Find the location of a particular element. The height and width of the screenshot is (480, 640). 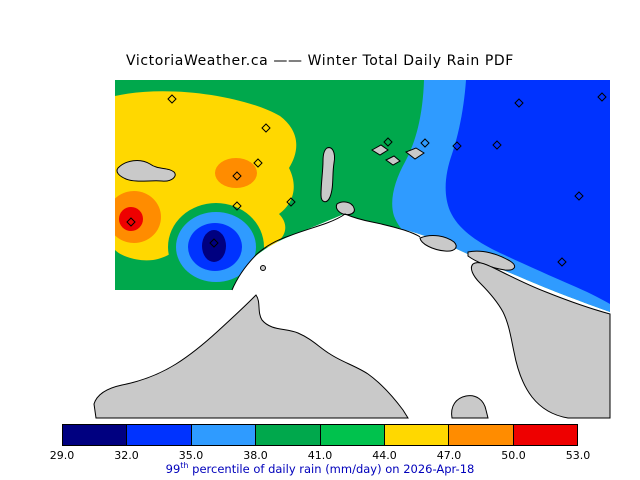

colorbar is located at coordinates (320, 435).